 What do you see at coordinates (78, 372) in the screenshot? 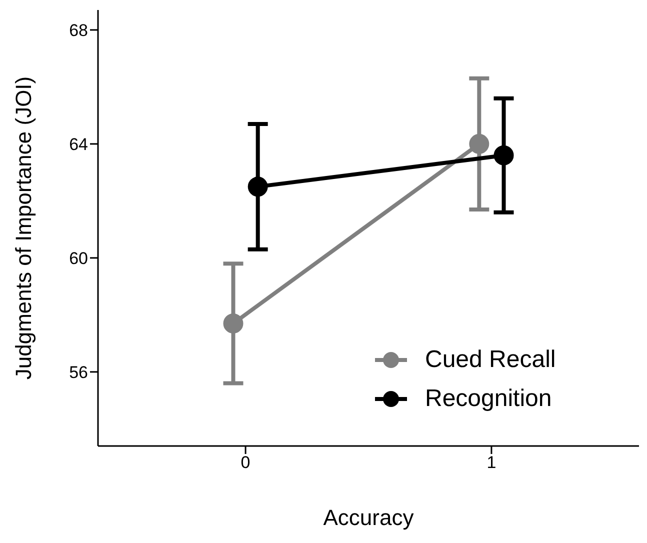
I see `y-tick-label: 56` at bounding box center [78, 372].